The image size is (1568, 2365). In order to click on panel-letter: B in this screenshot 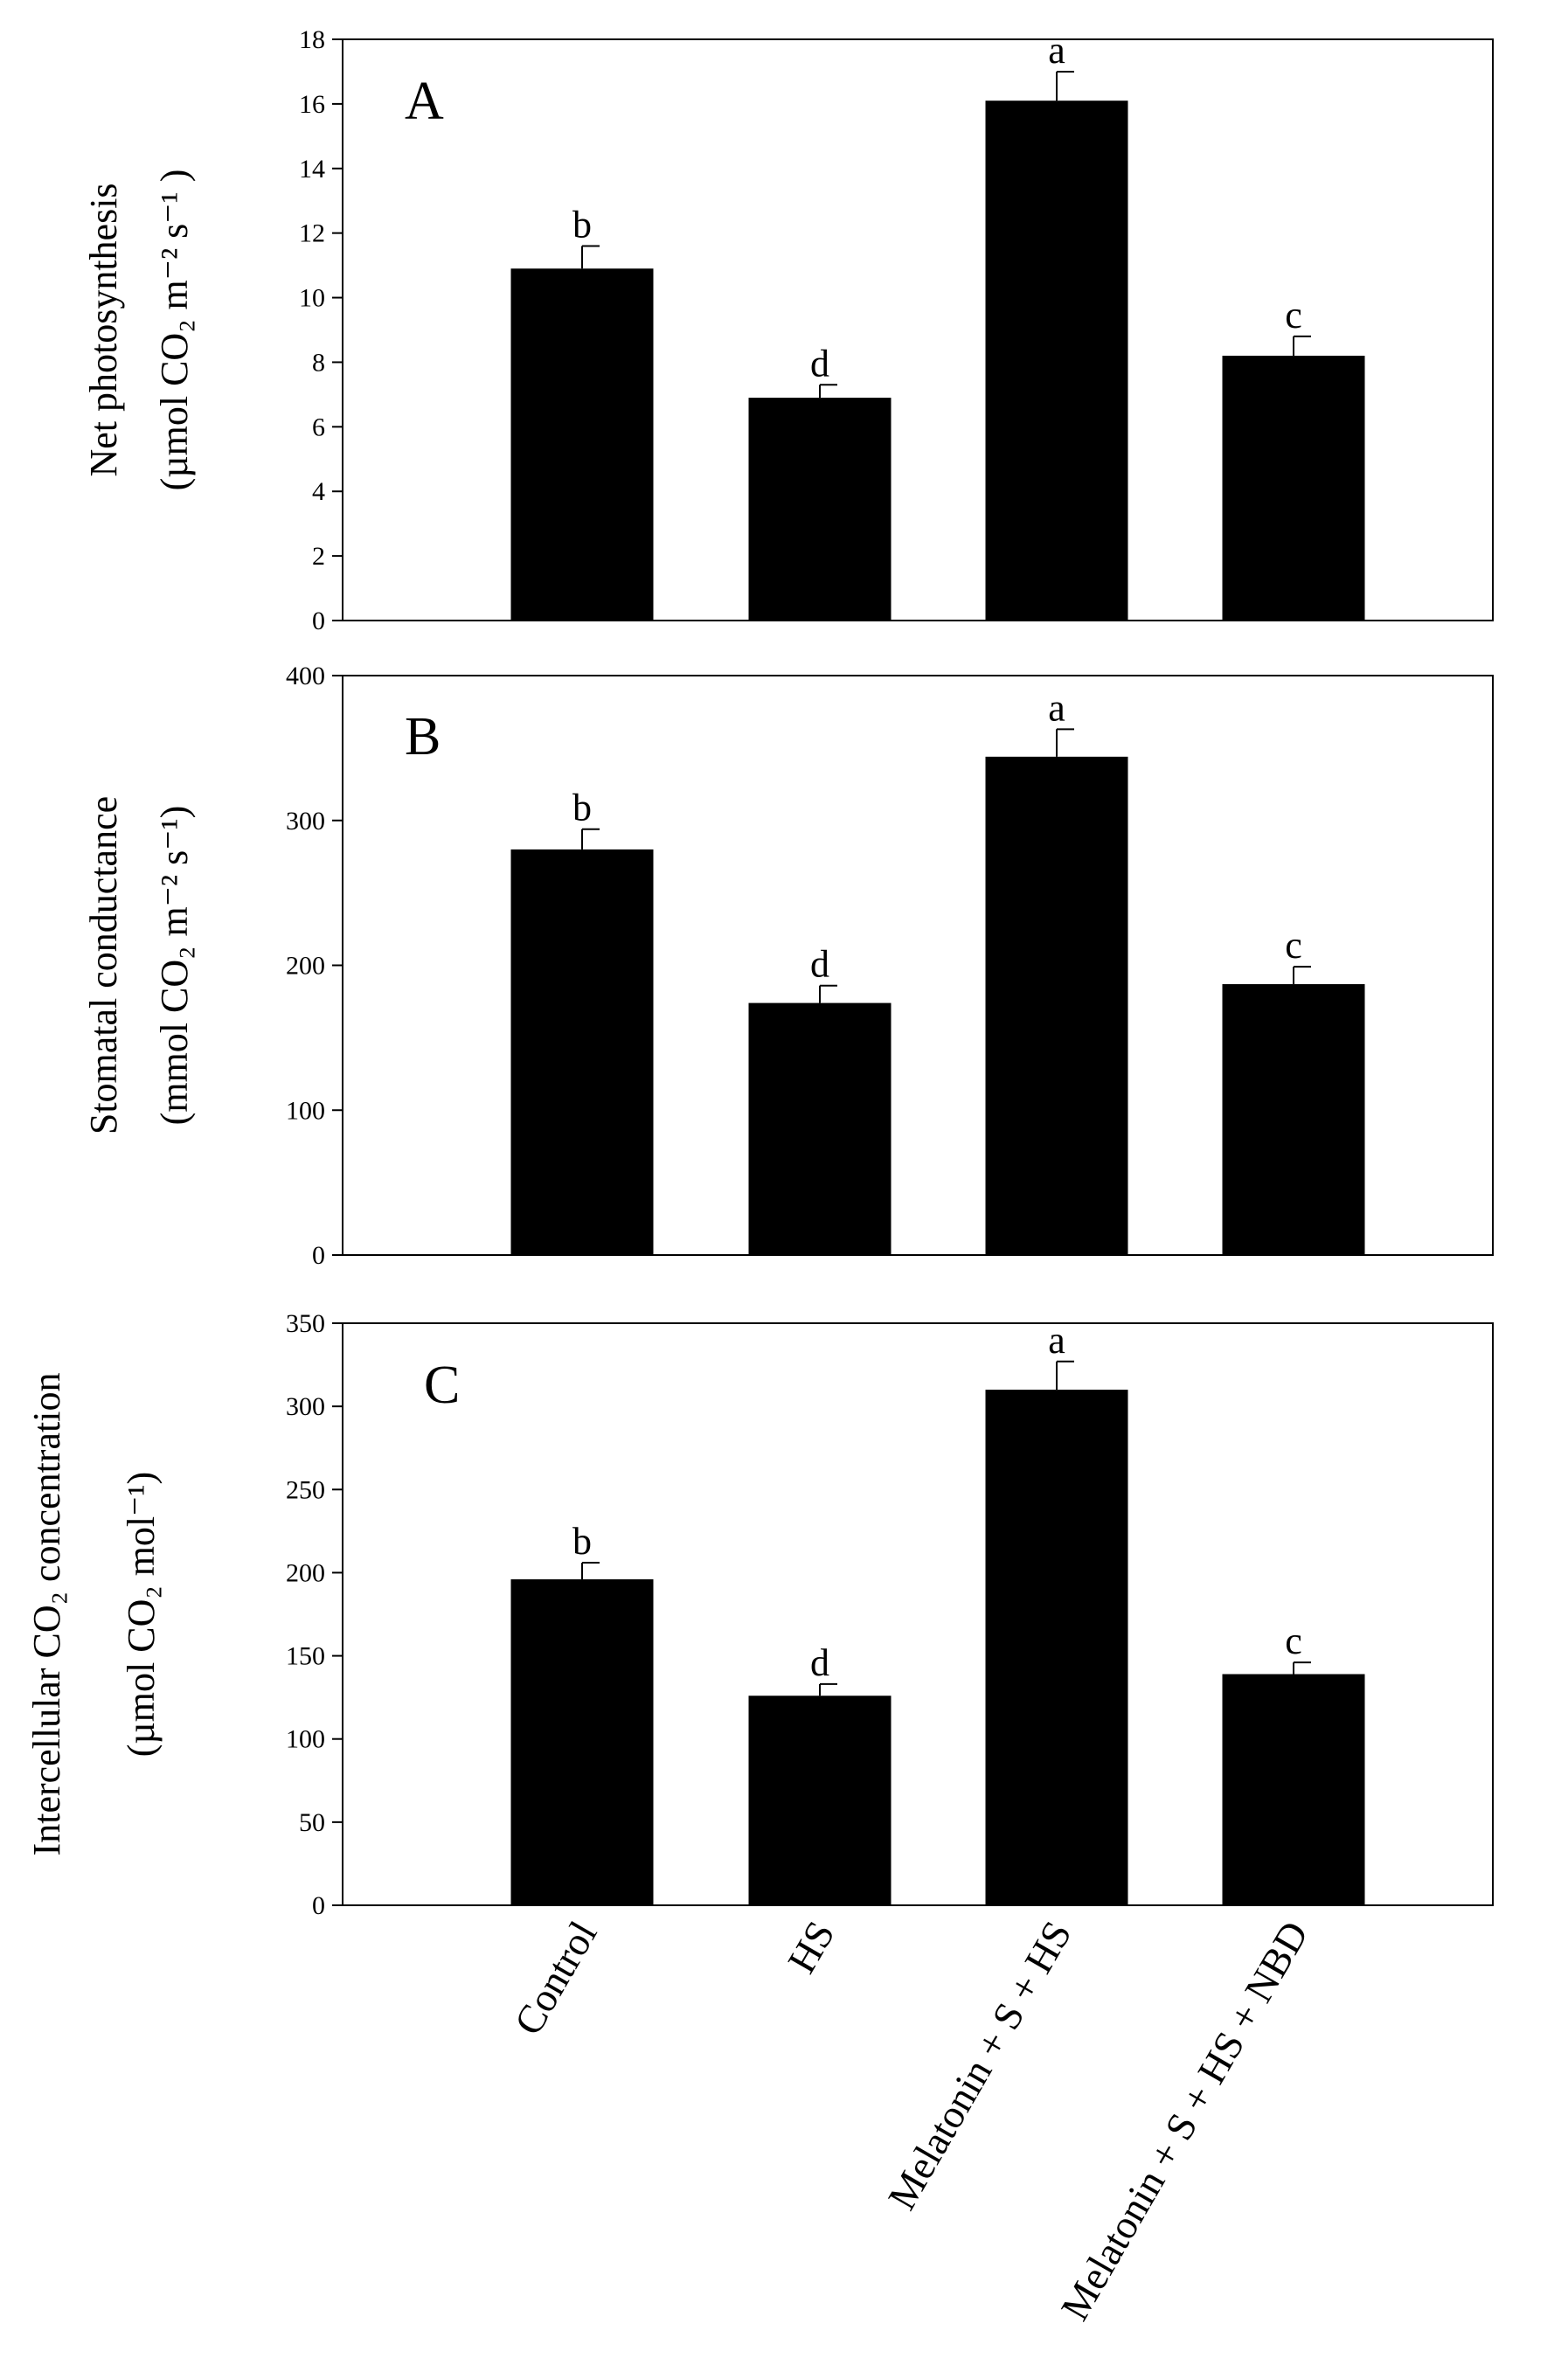, I will do `click(423, 736)`.